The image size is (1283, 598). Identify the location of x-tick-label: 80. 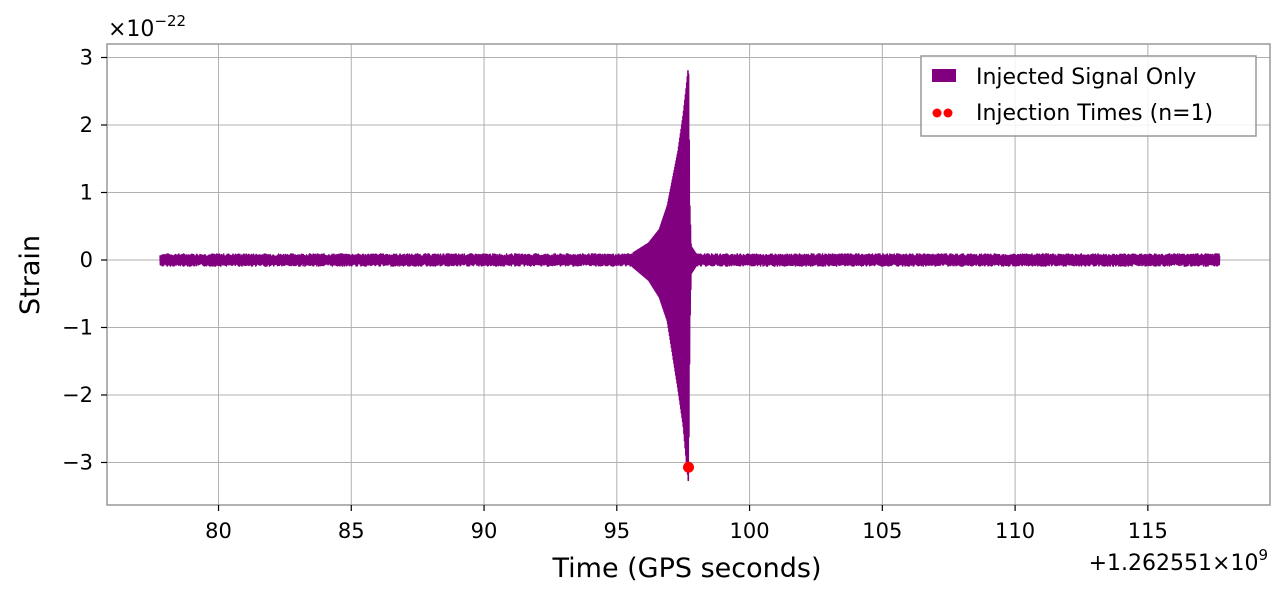
(218, 531).